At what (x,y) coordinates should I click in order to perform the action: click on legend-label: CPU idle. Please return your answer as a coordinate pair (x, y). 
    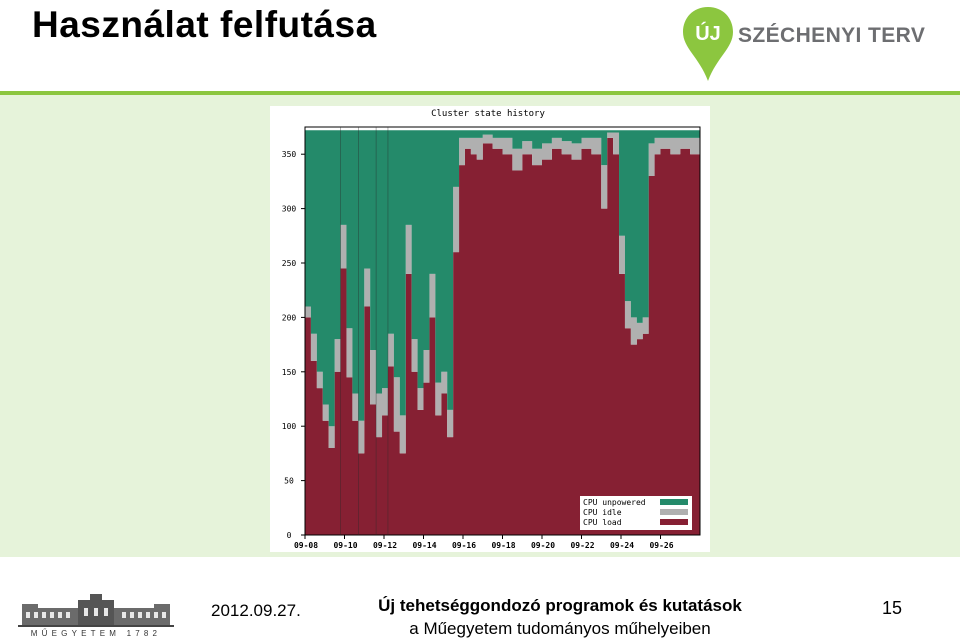
    Looking at the image, I should click on (602, 512).